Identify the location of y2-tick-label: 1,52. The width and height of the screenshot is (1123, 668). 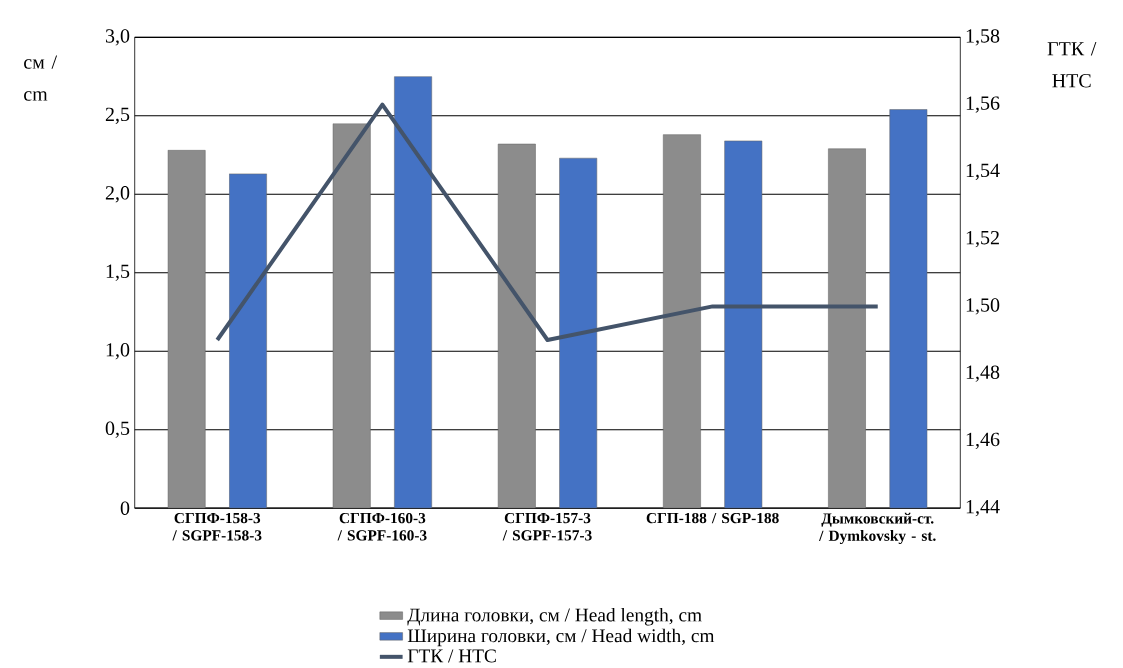
(982, 239).